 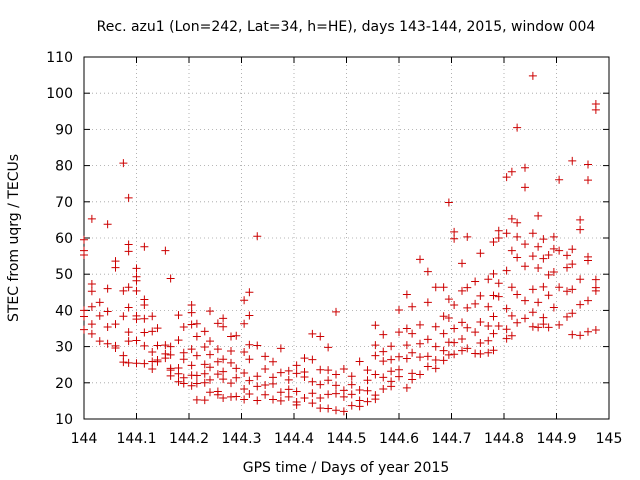 What do you see at coordinates (64, 384) in the screenshot?
I see `y-tick-label: 20` at bounding box center [64, 384].